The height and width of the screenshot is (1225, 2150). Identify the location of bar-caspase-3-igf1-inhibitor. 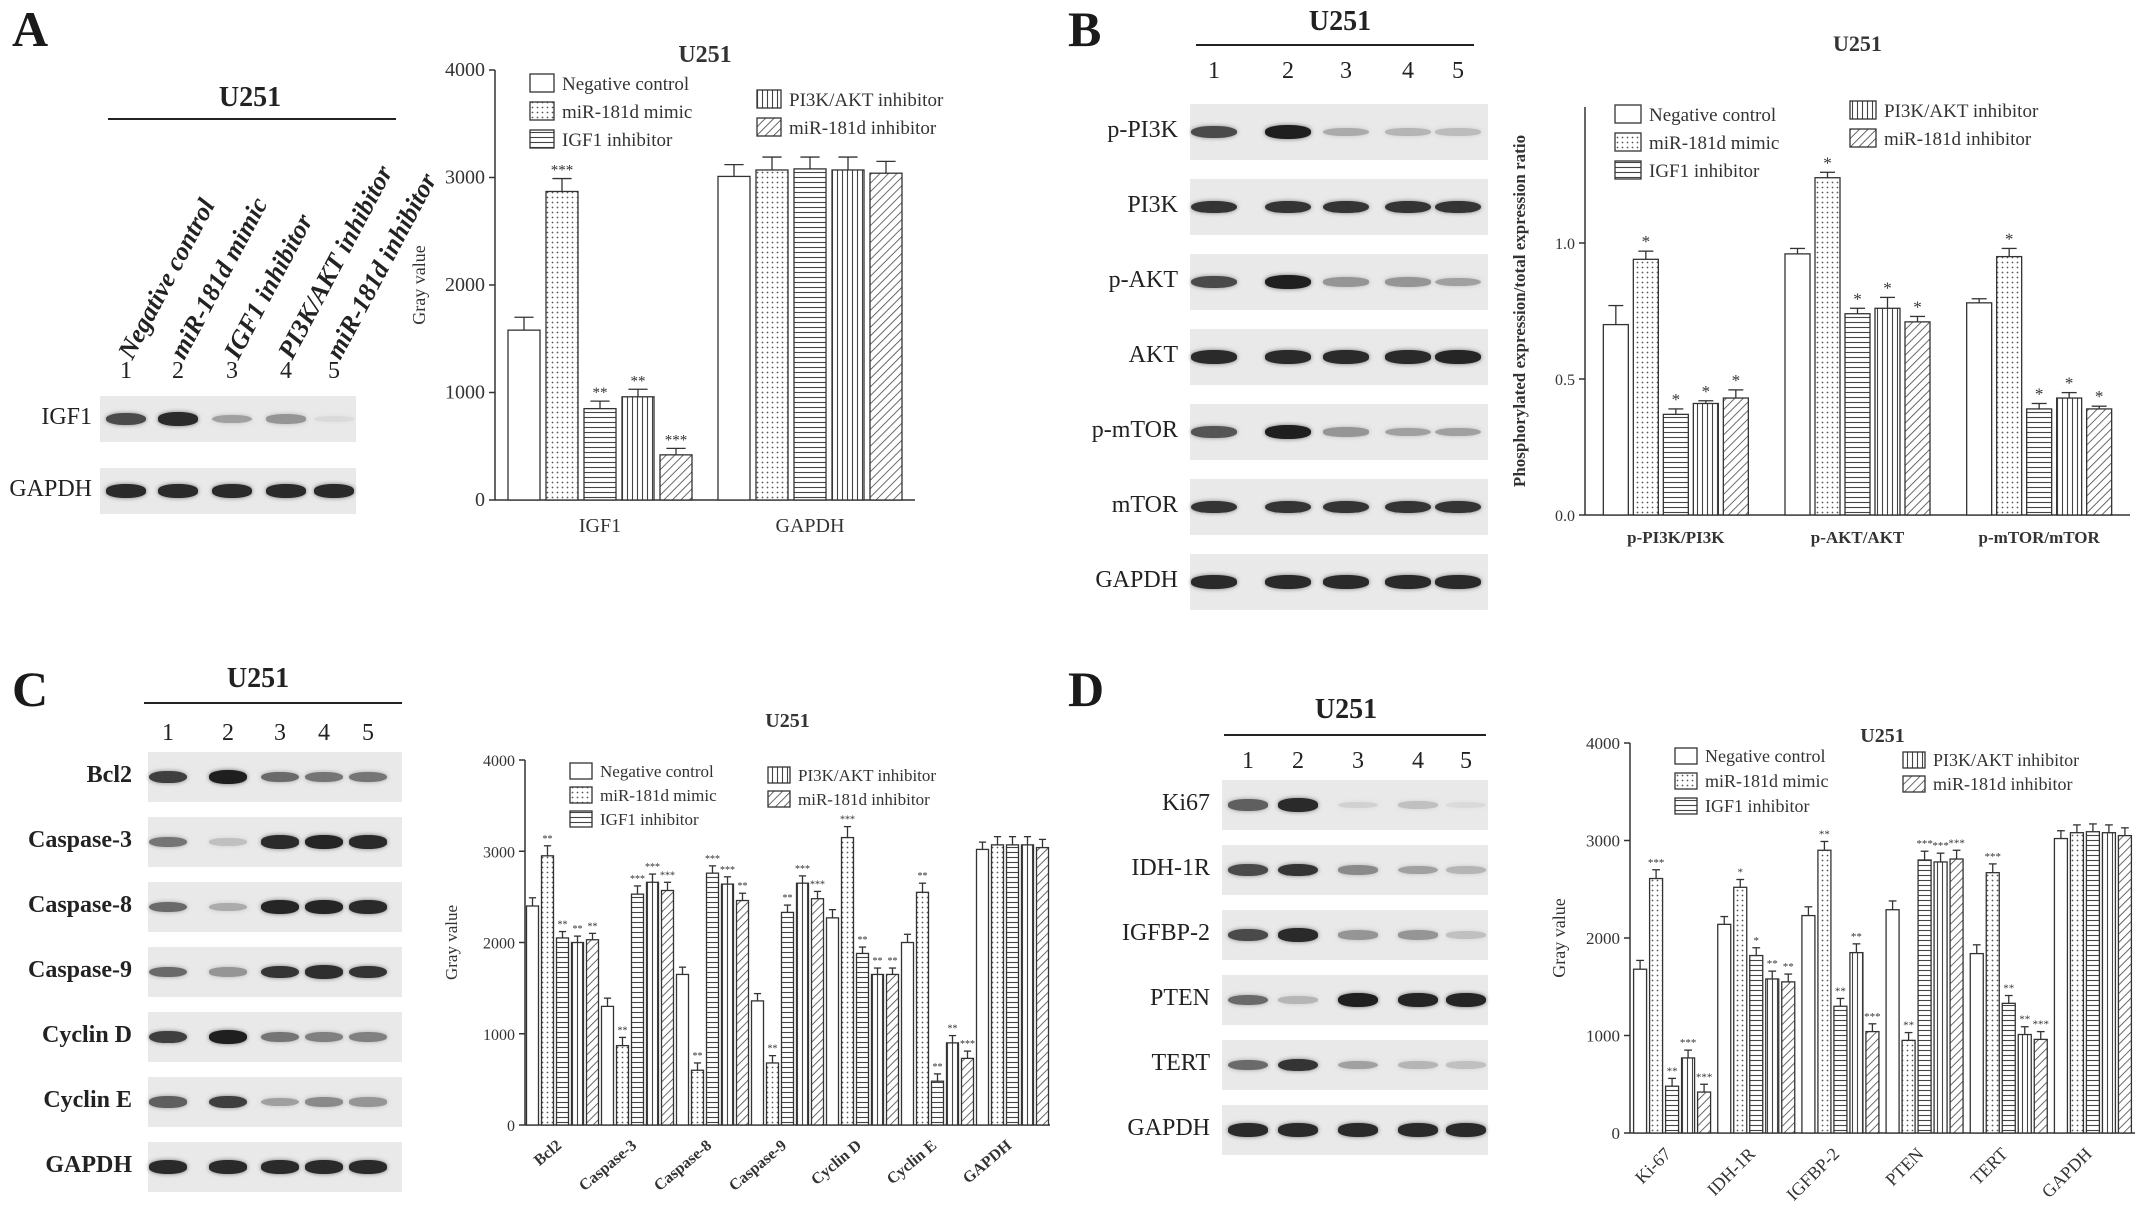
(637, 1009).